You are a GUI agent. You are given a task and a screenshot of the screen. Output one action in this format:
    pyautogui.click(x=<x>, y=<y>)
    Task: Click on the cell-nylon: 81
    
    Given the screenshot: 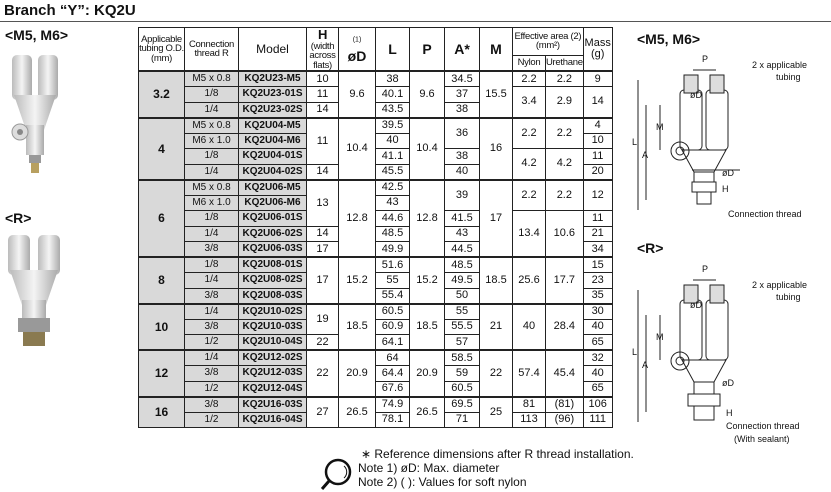 What is the action you would take?
    pyautogui.click(x=529, y=404)
    